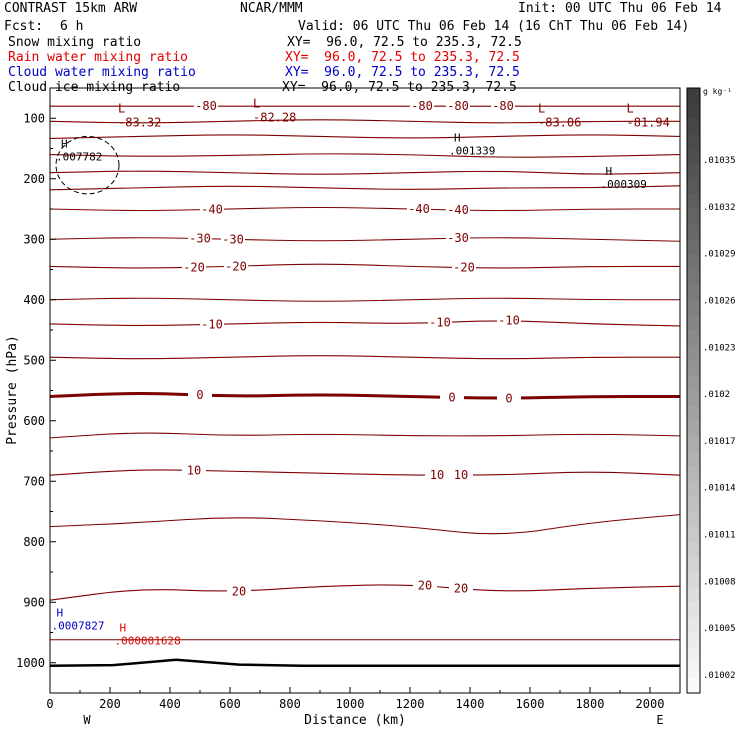 Image resolution: width=740 pixels, height=740 pixels. I want to click on x-tick-label: 400, so click(170, 704).